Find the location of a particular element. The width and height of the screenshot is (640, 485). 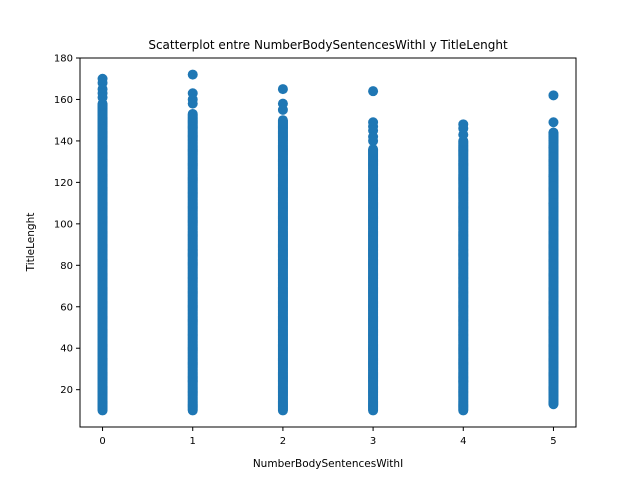

y-tick-label: 20 is located at coordinates (66, 390).